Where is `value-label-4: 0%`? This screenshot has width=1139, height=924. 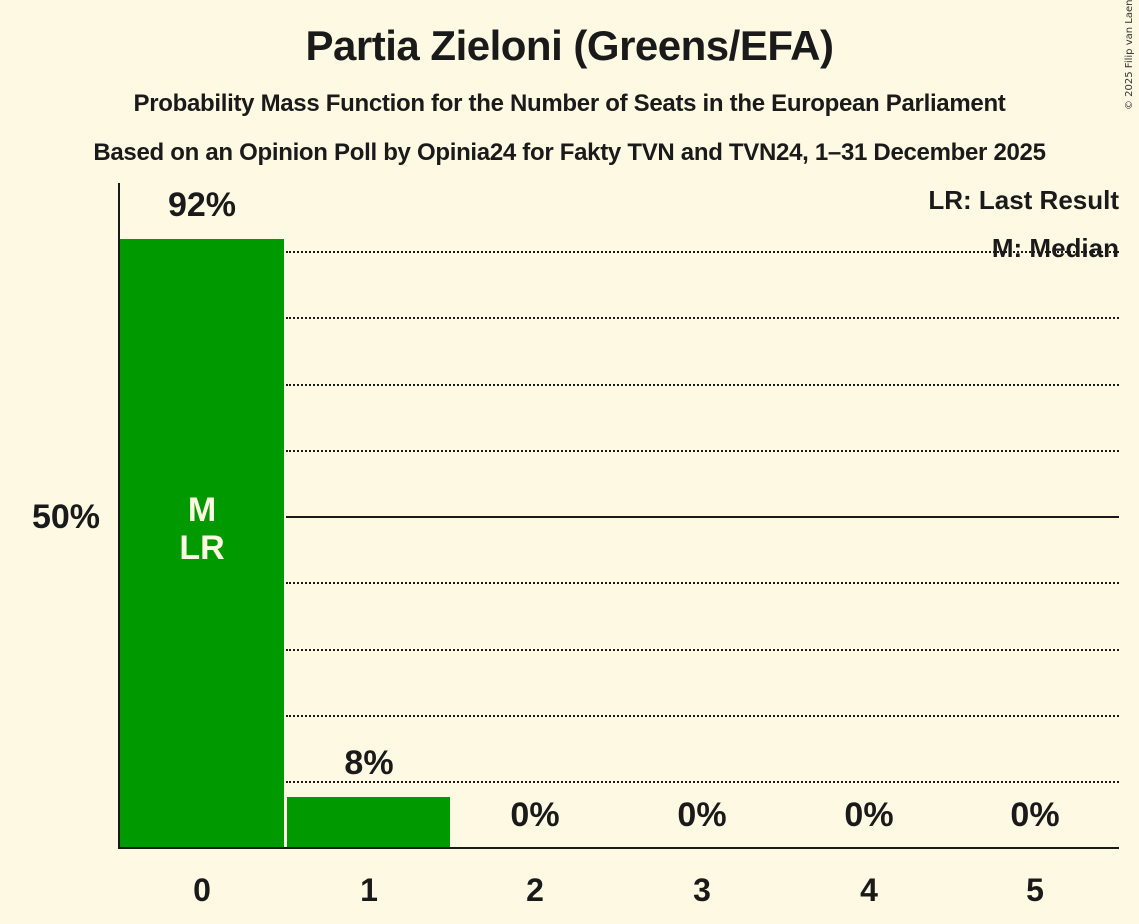
value-label-4: 0% is located at coordinates (869, 815).